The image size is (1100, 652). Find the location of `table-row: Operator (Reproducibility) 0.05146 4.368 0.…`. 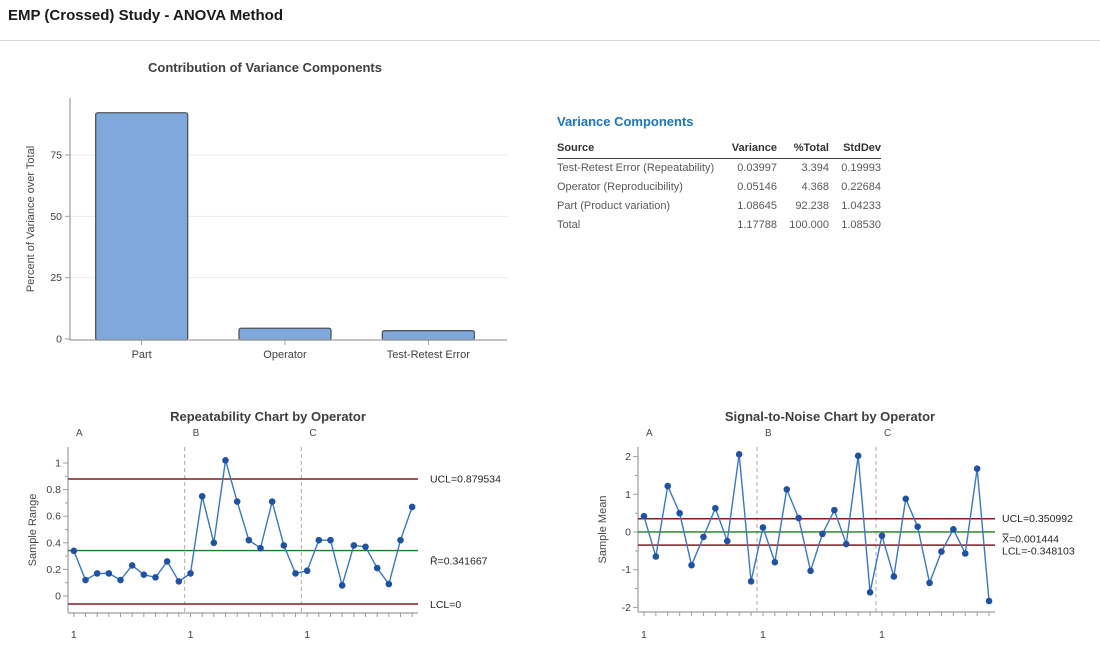

table-row: Operator (Reproducibility) 0.05146 4.368 0.… is located at coordinates (719, 187).